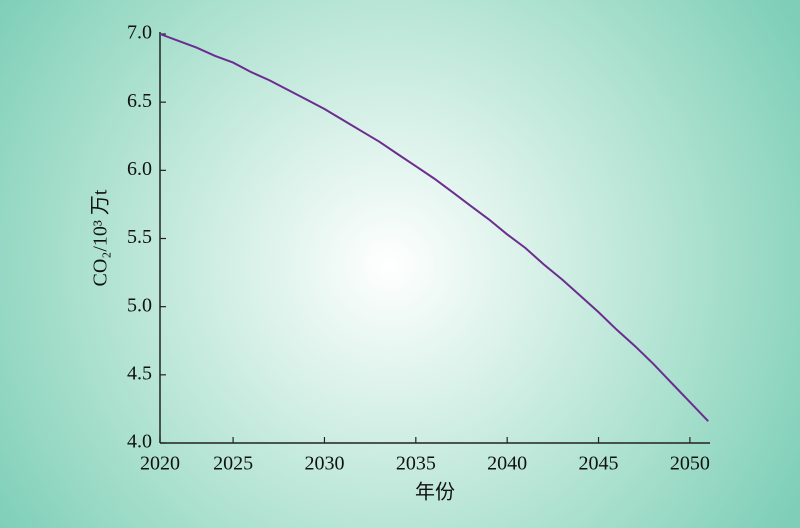 Image resolution: width=800 pixels, height=528 pixels. Describe the element at coordinates (139, 373) in the screenshot. I see `y-tick-label: 4.5` at that location.